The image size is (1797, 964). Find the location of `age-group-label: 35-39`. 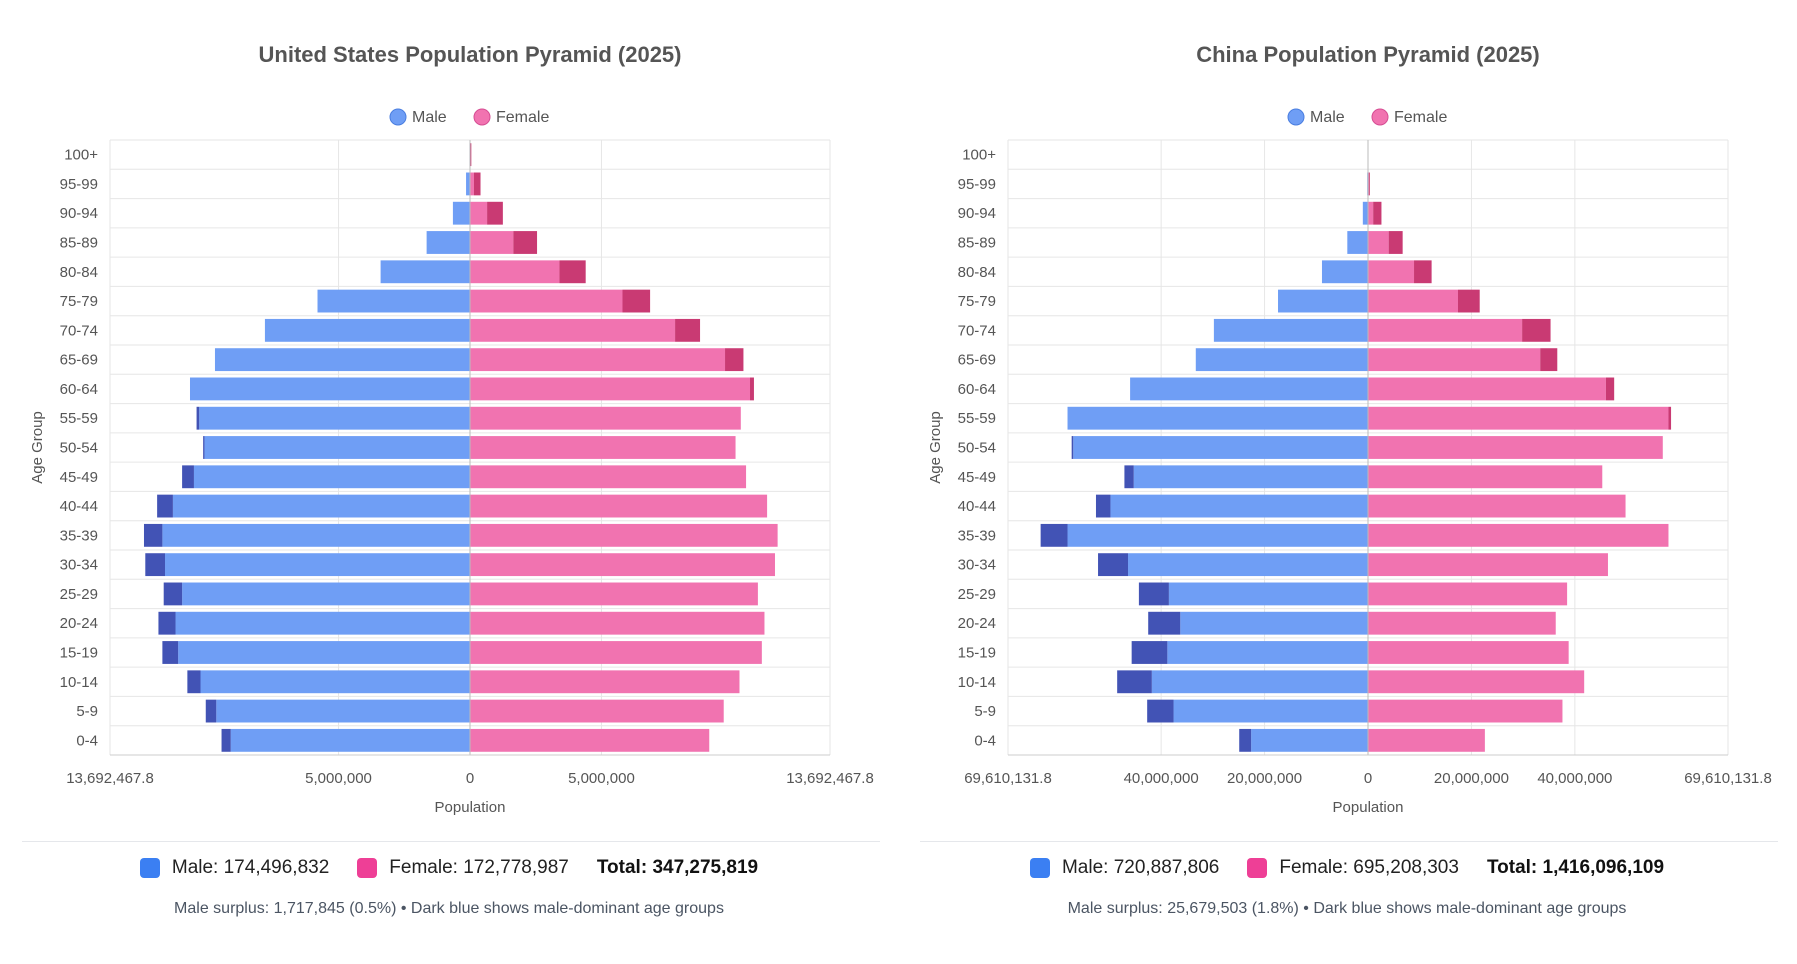

age-group-label: 35-39 is located at coordinates (977, 535).